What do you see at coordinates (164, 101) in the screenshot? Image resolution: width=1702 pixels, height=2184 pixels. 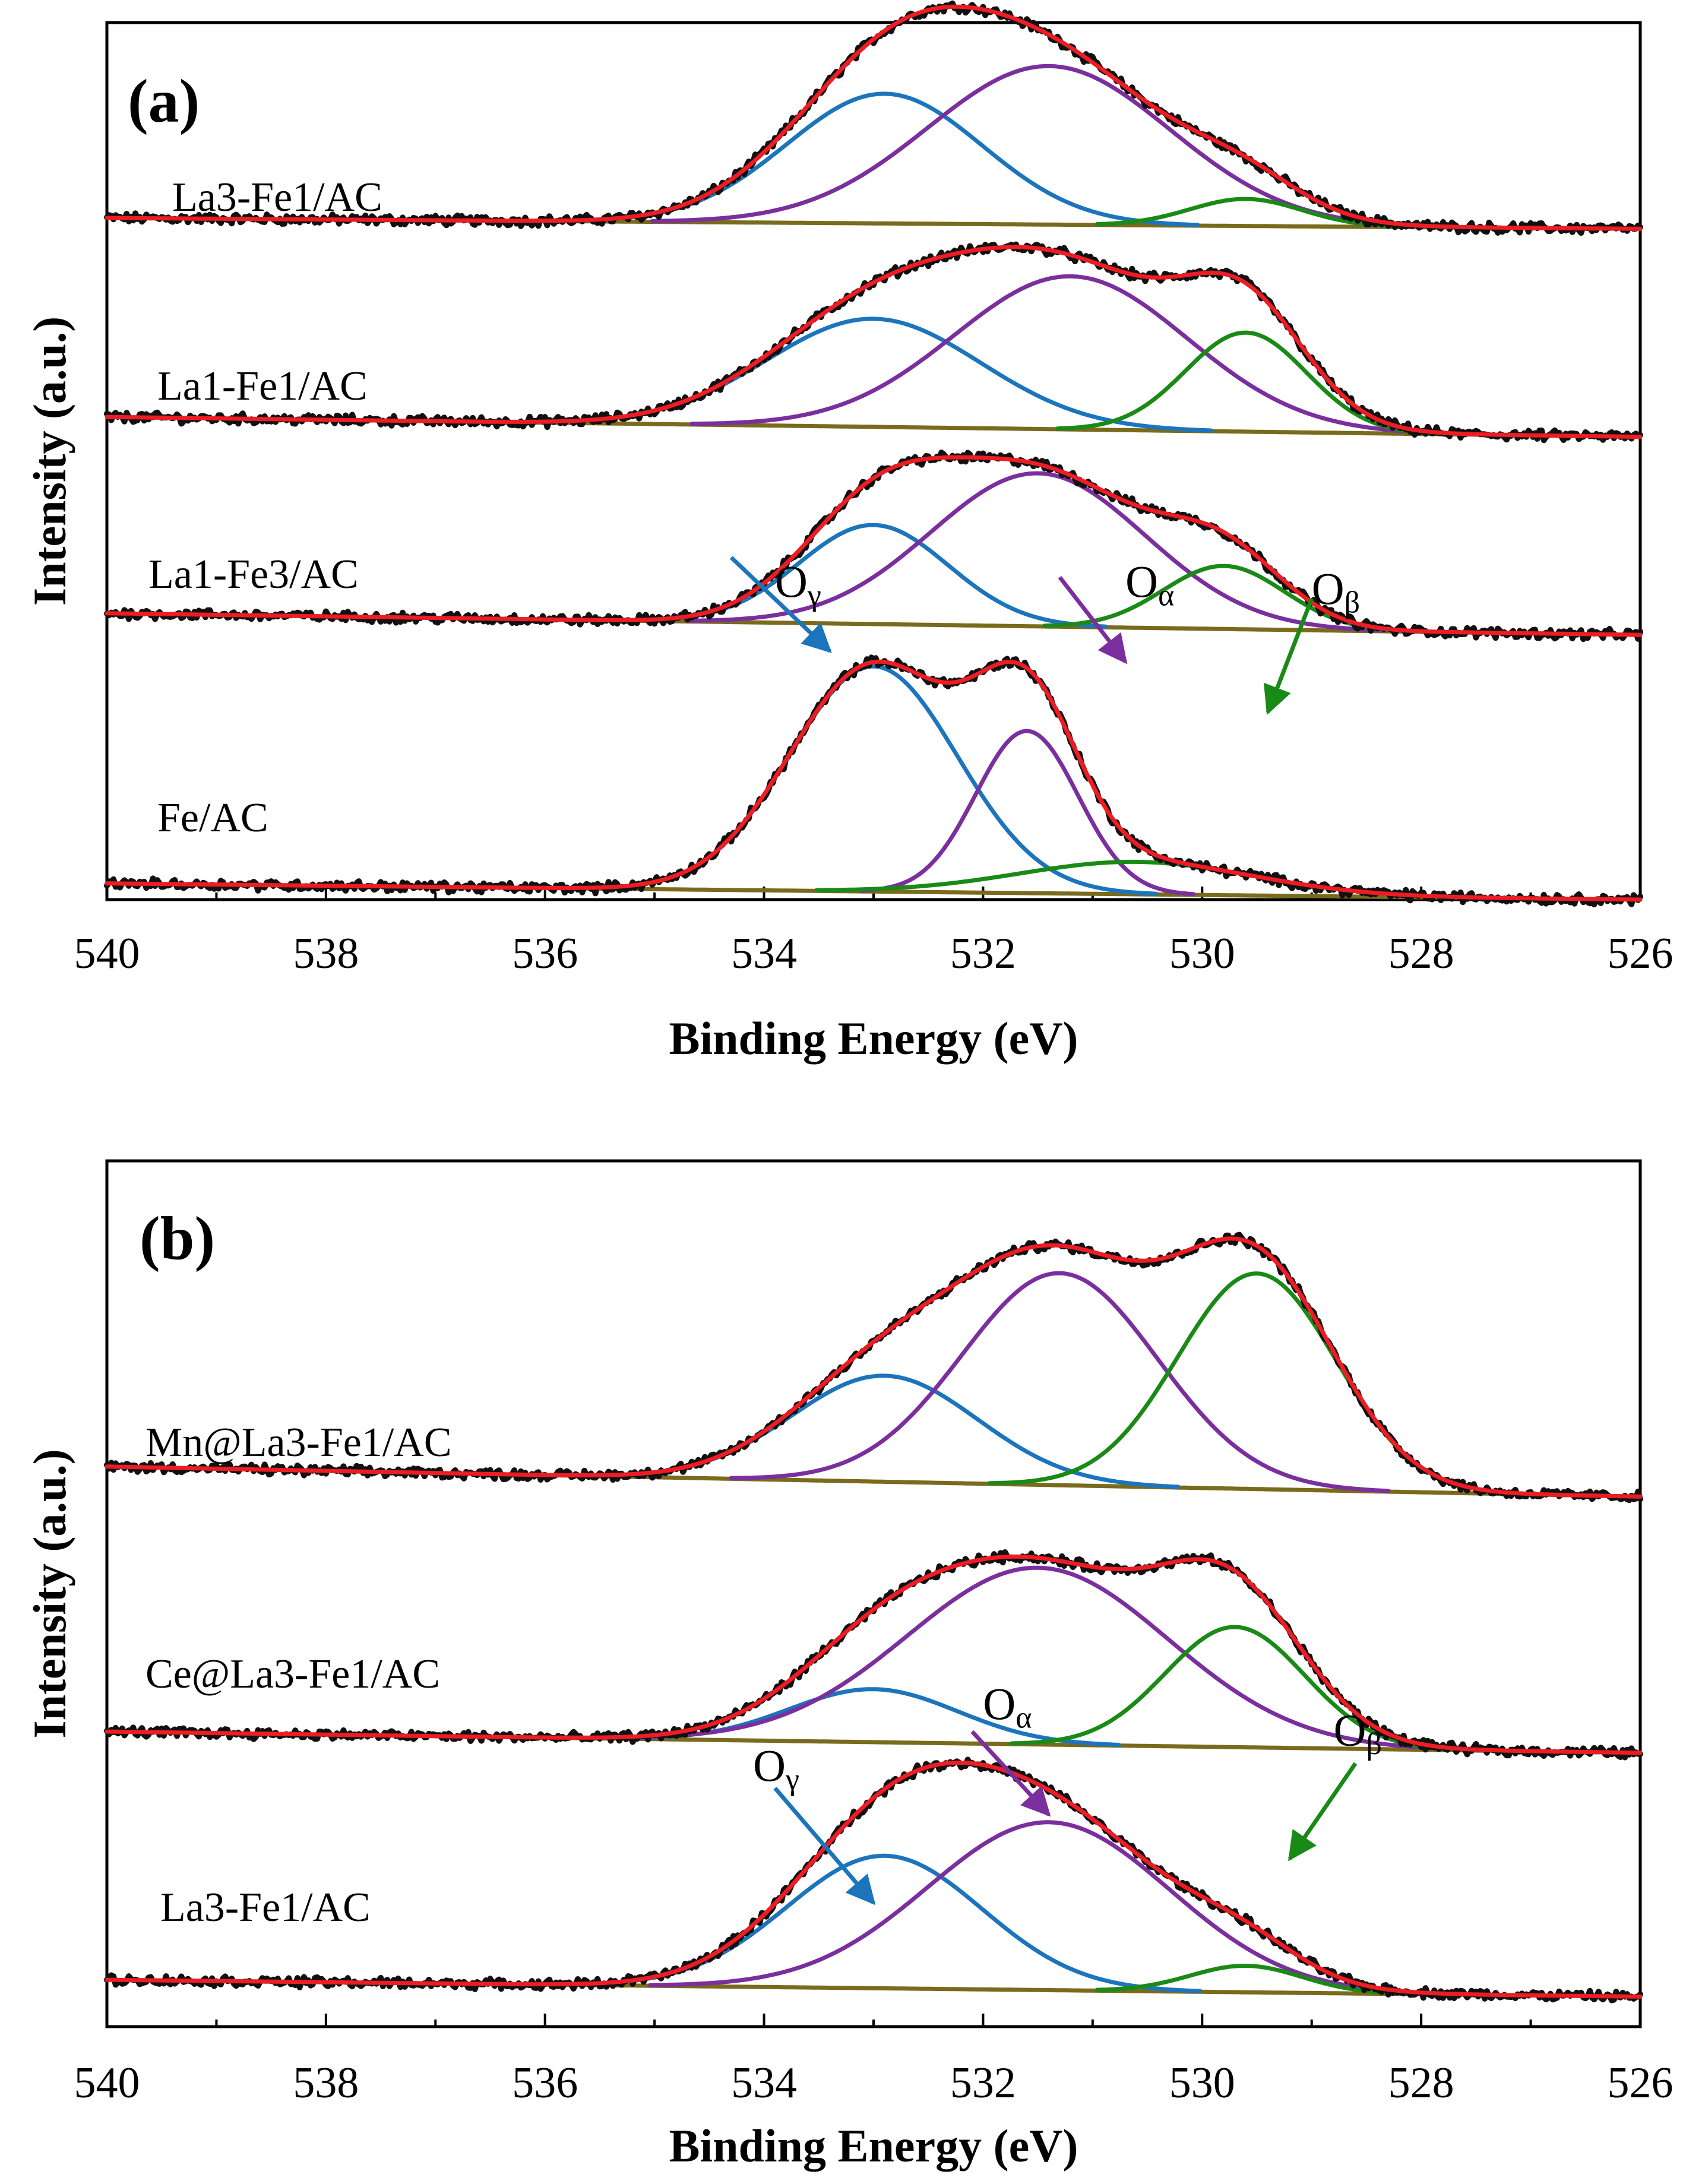 I see `panel-label: (a)` at bounding box center [164, 101].